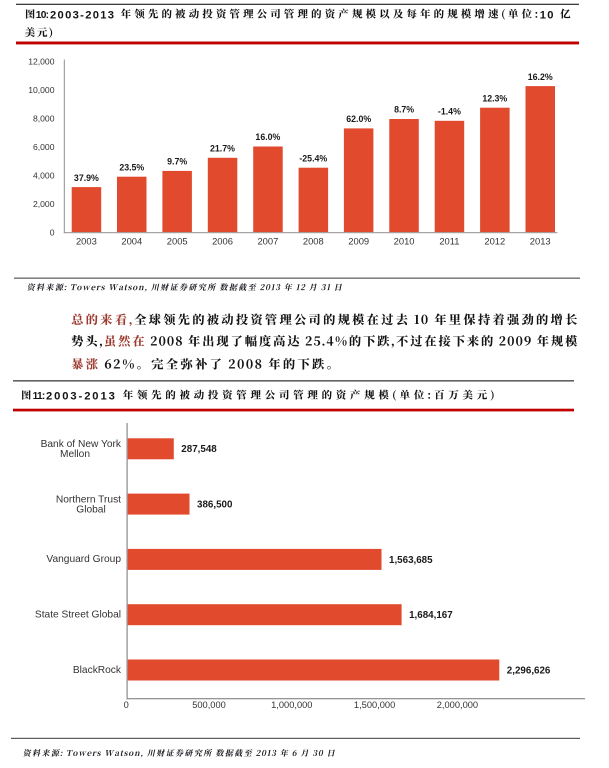 The width and height of the screenshot is (609, 768). I want to click on svg-text: 2004, so click(131, 240).